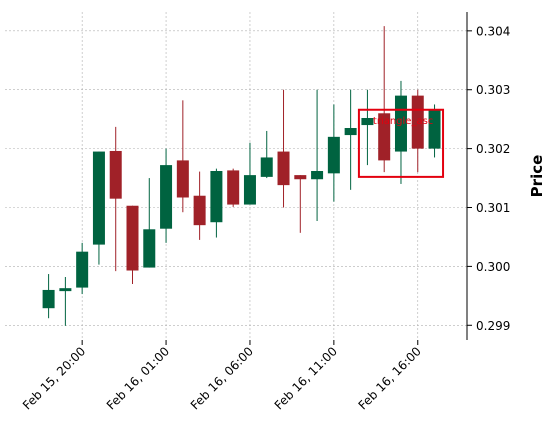 This screenshot has height=443, width=555. I want to click on y-axis-title: Price, so click(537, 176).